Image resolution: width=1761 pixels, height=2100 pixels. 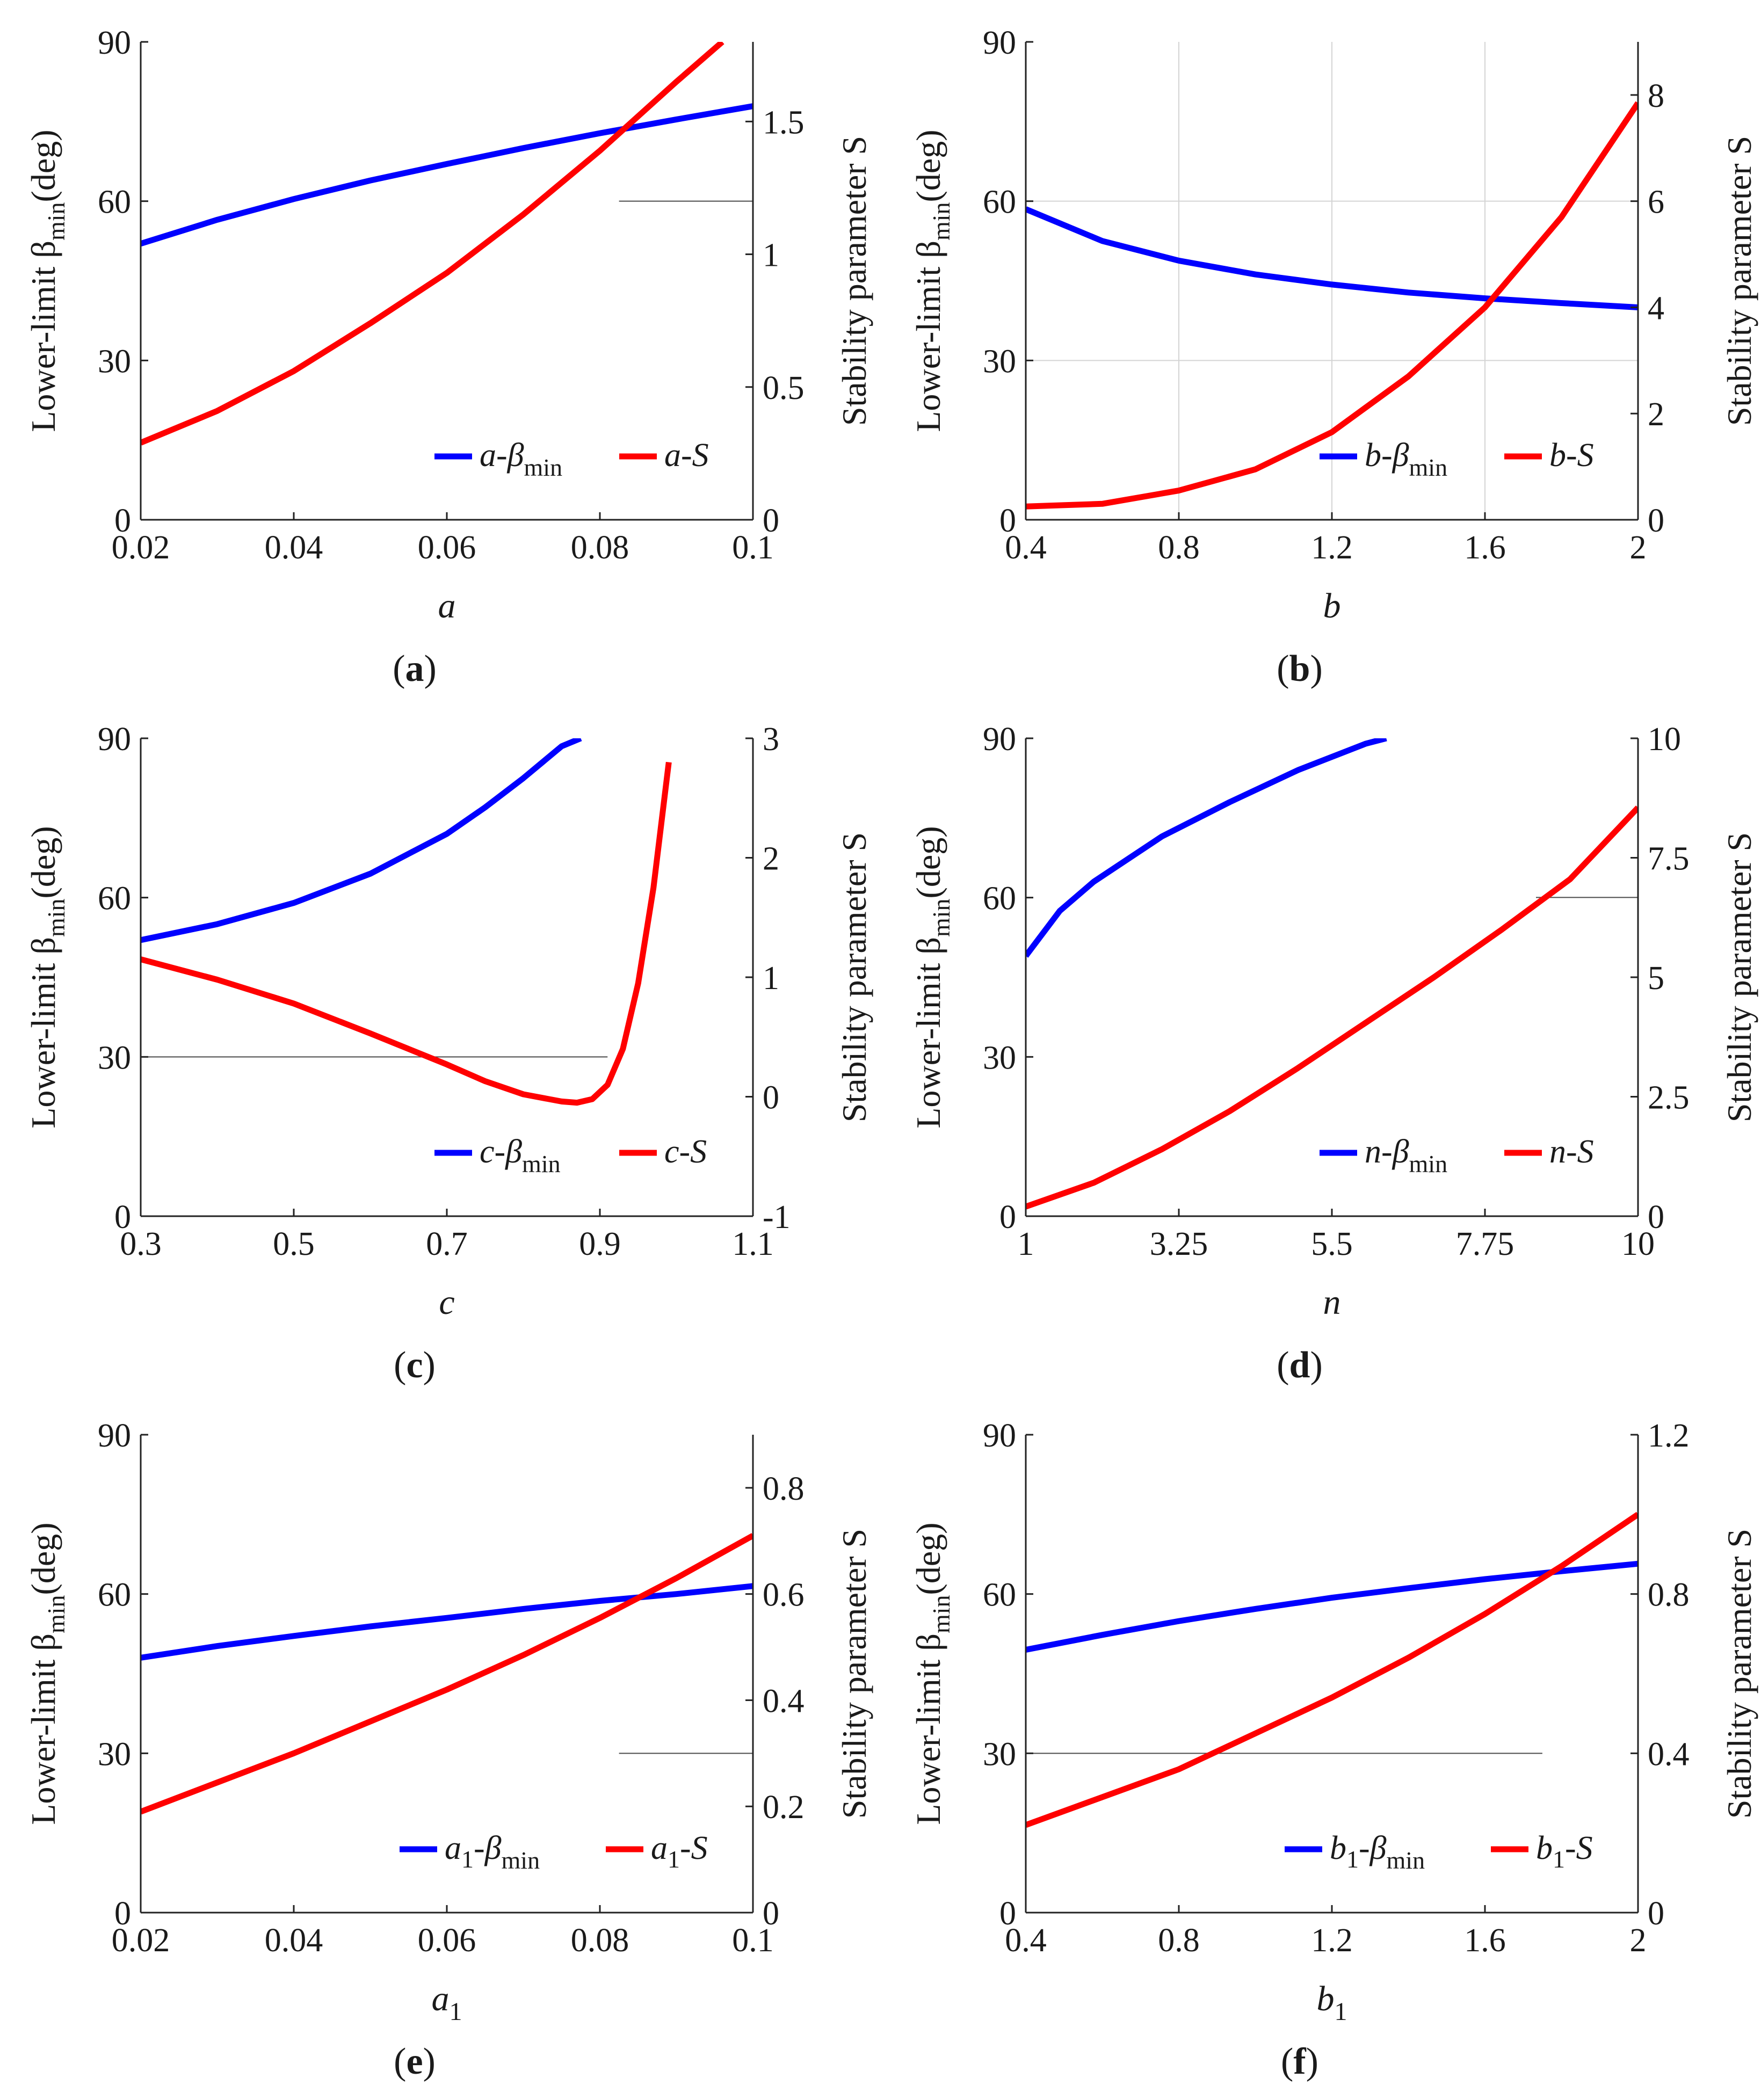 What do you see at coordinates (685, 1152) in the screenshot?
I see `legend-s: c-S` at bounding box center [685, 1152].